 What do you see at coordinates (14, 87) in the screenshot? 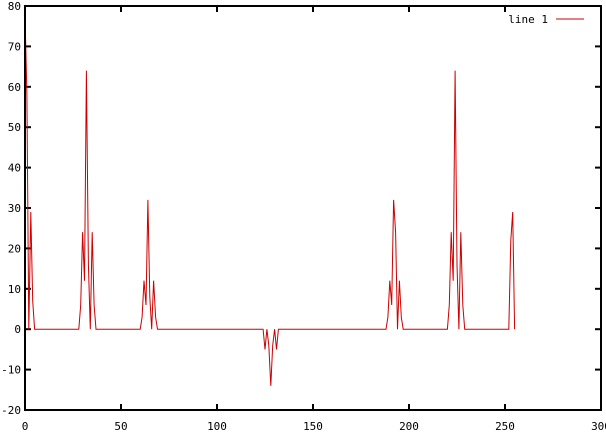
I see `y-tick-label: 60` at bounding box center [14, 87].